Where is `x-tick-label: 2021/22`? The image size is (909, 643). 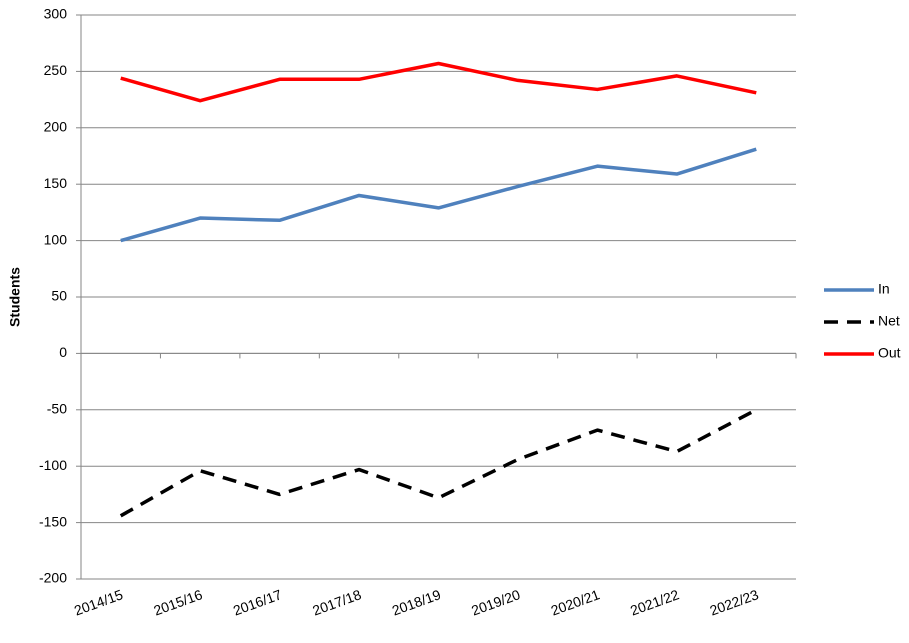 x-tick-label: 2021/22 is located at coordinates (654, 602).